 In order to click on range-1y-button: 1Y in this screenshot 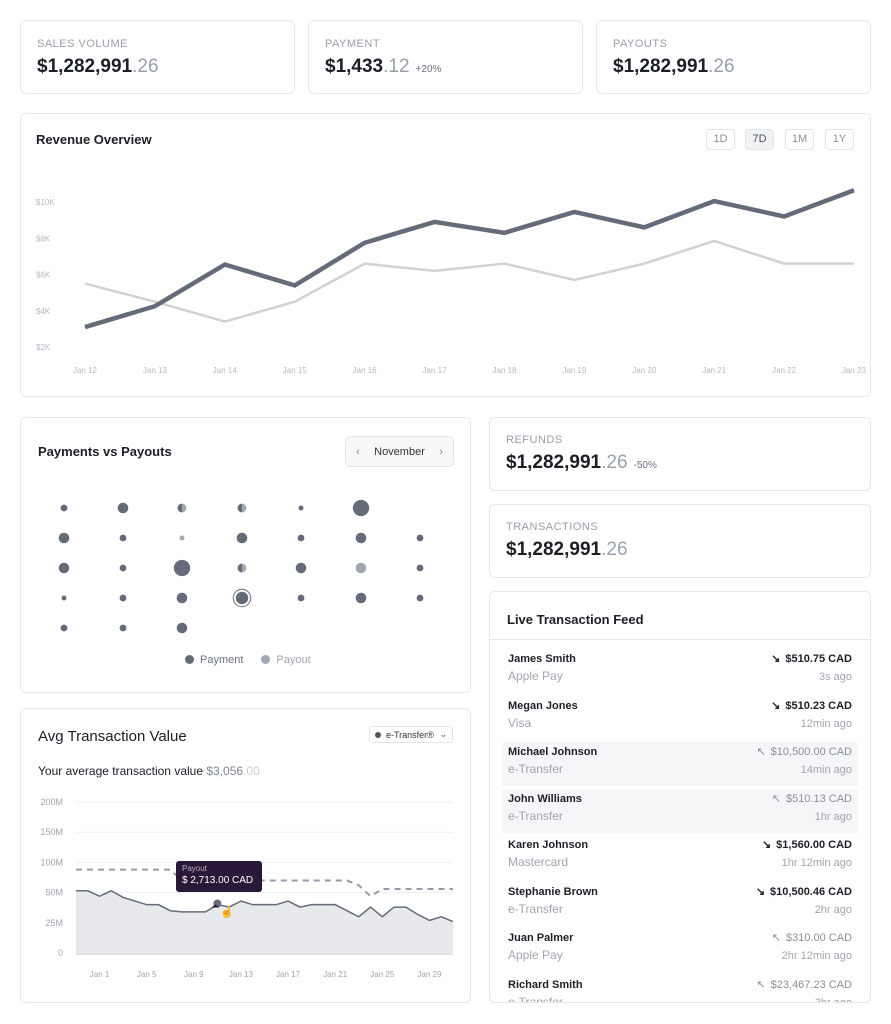, I will do `click(839, 139)`.